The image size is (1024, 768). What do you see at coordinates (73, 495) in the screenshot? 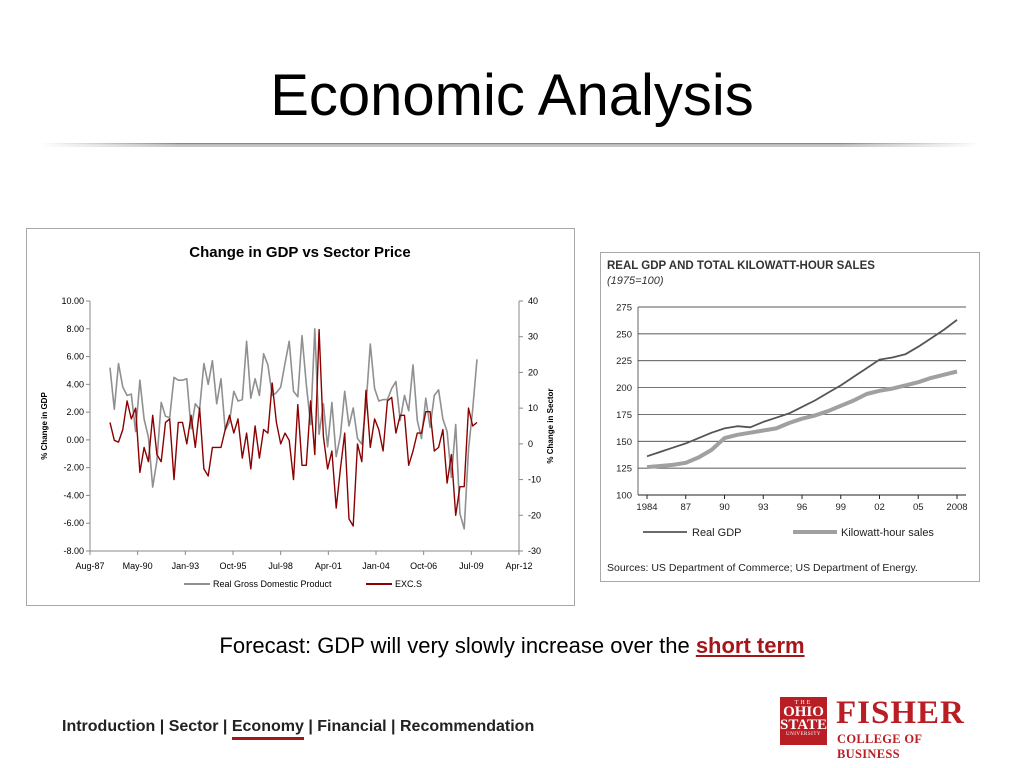
I see `y-tick-label: -4.00` at bounding box center [73, 495].